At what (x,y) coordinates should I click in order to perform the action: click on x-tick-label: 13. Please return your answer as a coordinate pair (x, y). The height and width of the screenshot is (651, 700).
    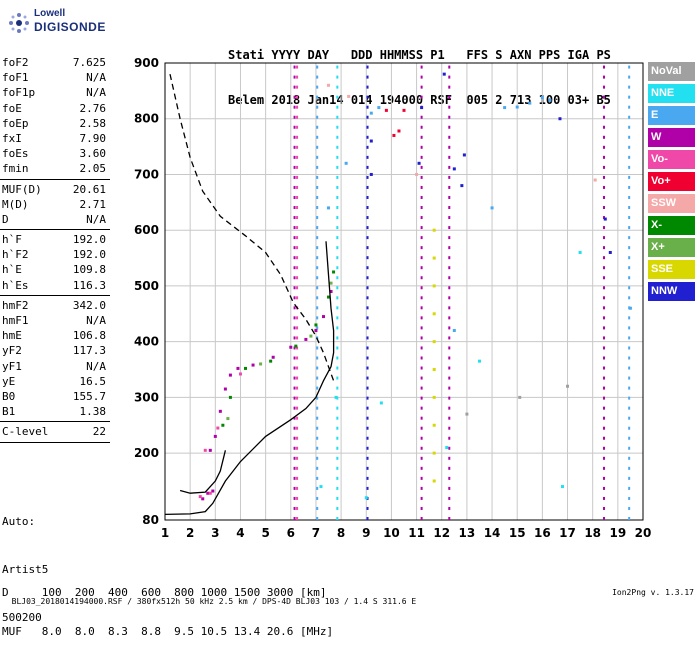
    Looking at the image, I should click on (467, 533).